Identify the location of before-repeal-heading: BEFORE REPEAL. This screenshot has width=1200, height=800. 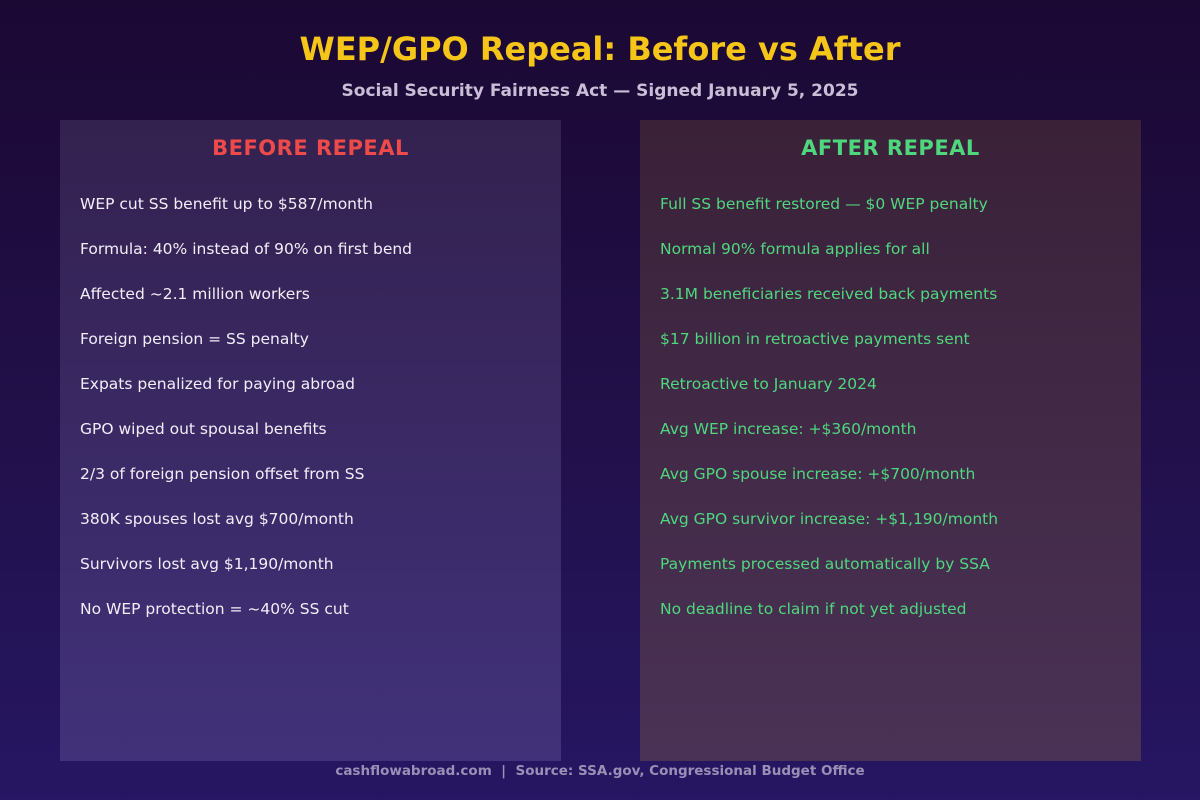
(310, 148).